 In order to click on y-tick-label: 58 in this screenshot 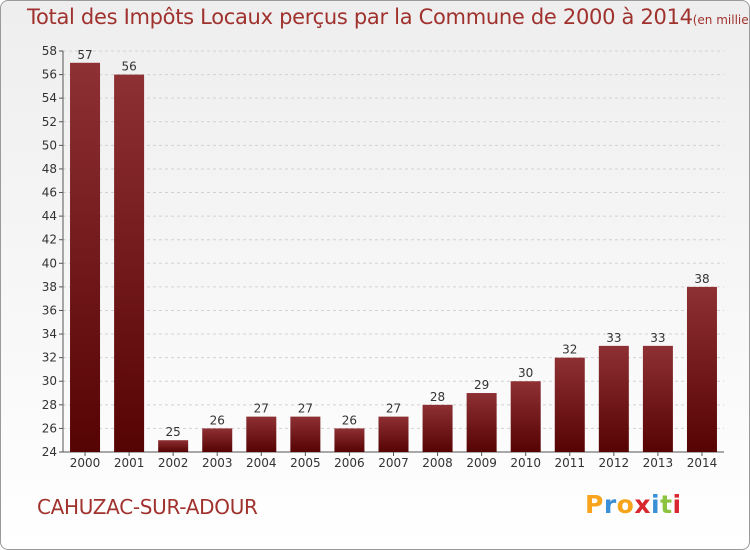, I will do `click(49, 51)`.